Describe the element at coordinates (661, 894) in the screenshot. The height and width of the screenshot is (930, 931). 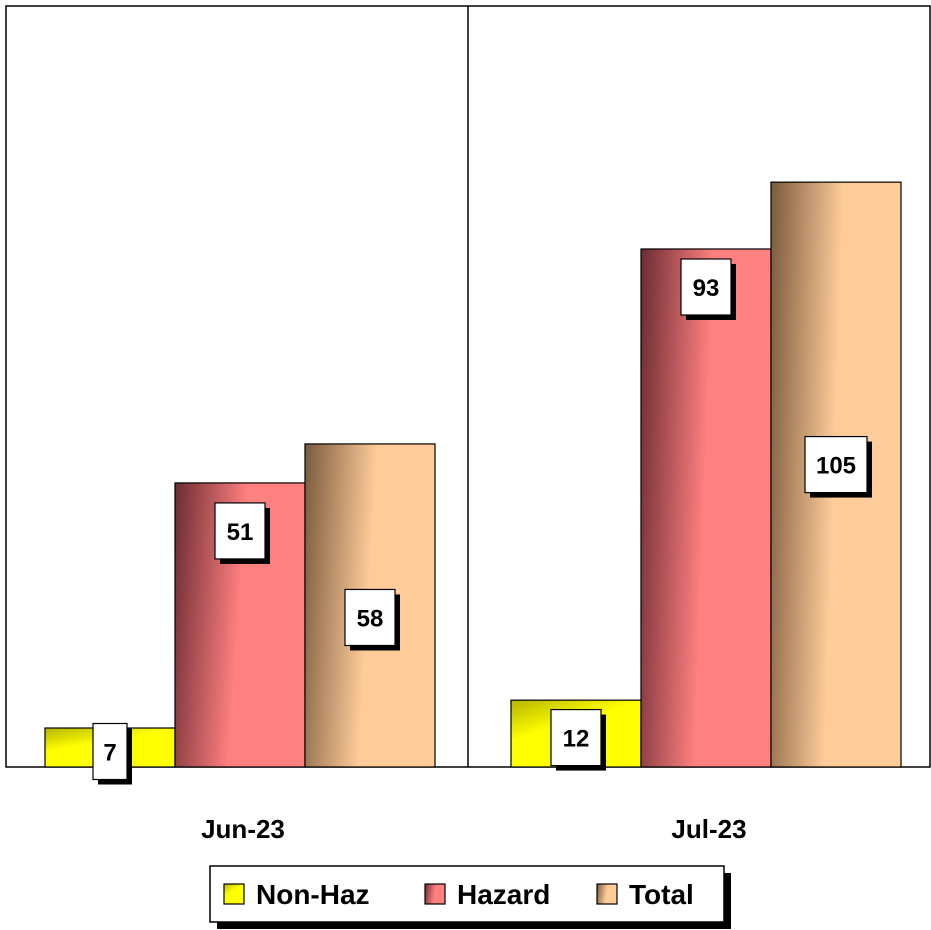
I see `legend-label-total: Total` at that location.